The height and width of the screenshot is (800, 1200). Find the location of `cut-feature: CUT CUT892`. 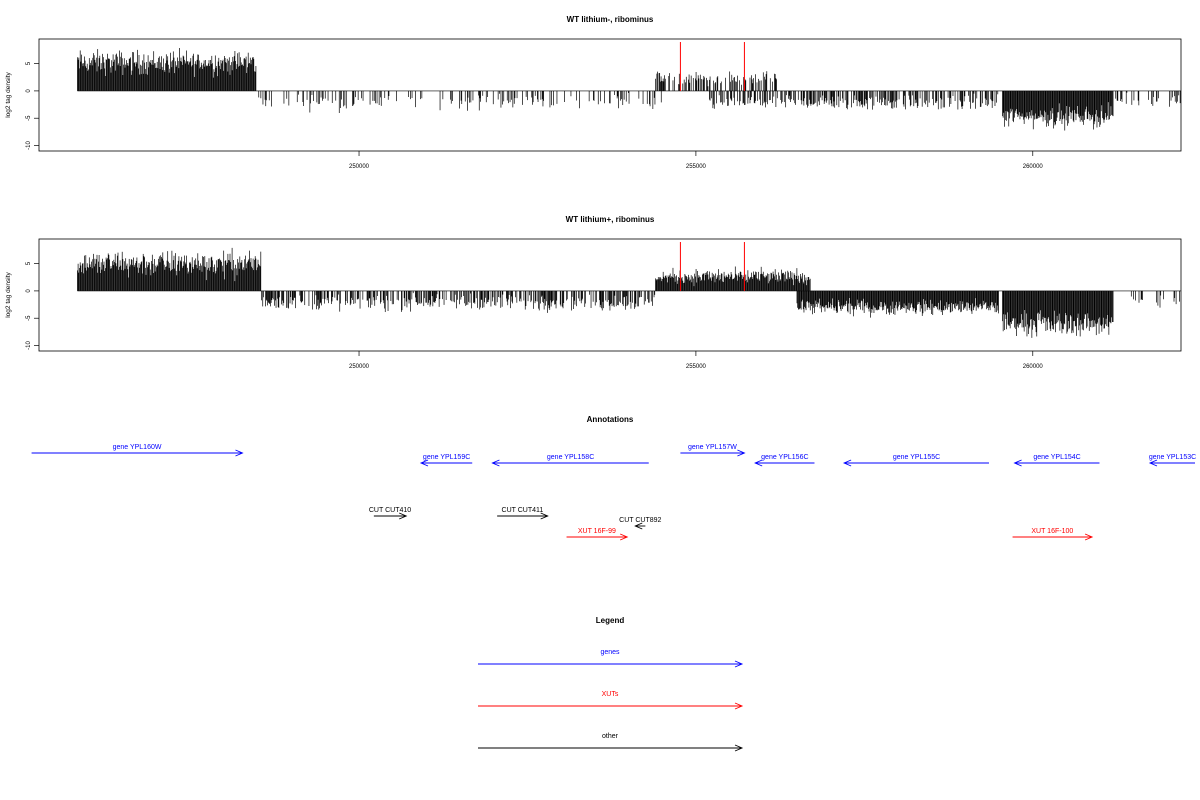

cut-feature: CUT CUT892 is located at coordinates (640, 523).